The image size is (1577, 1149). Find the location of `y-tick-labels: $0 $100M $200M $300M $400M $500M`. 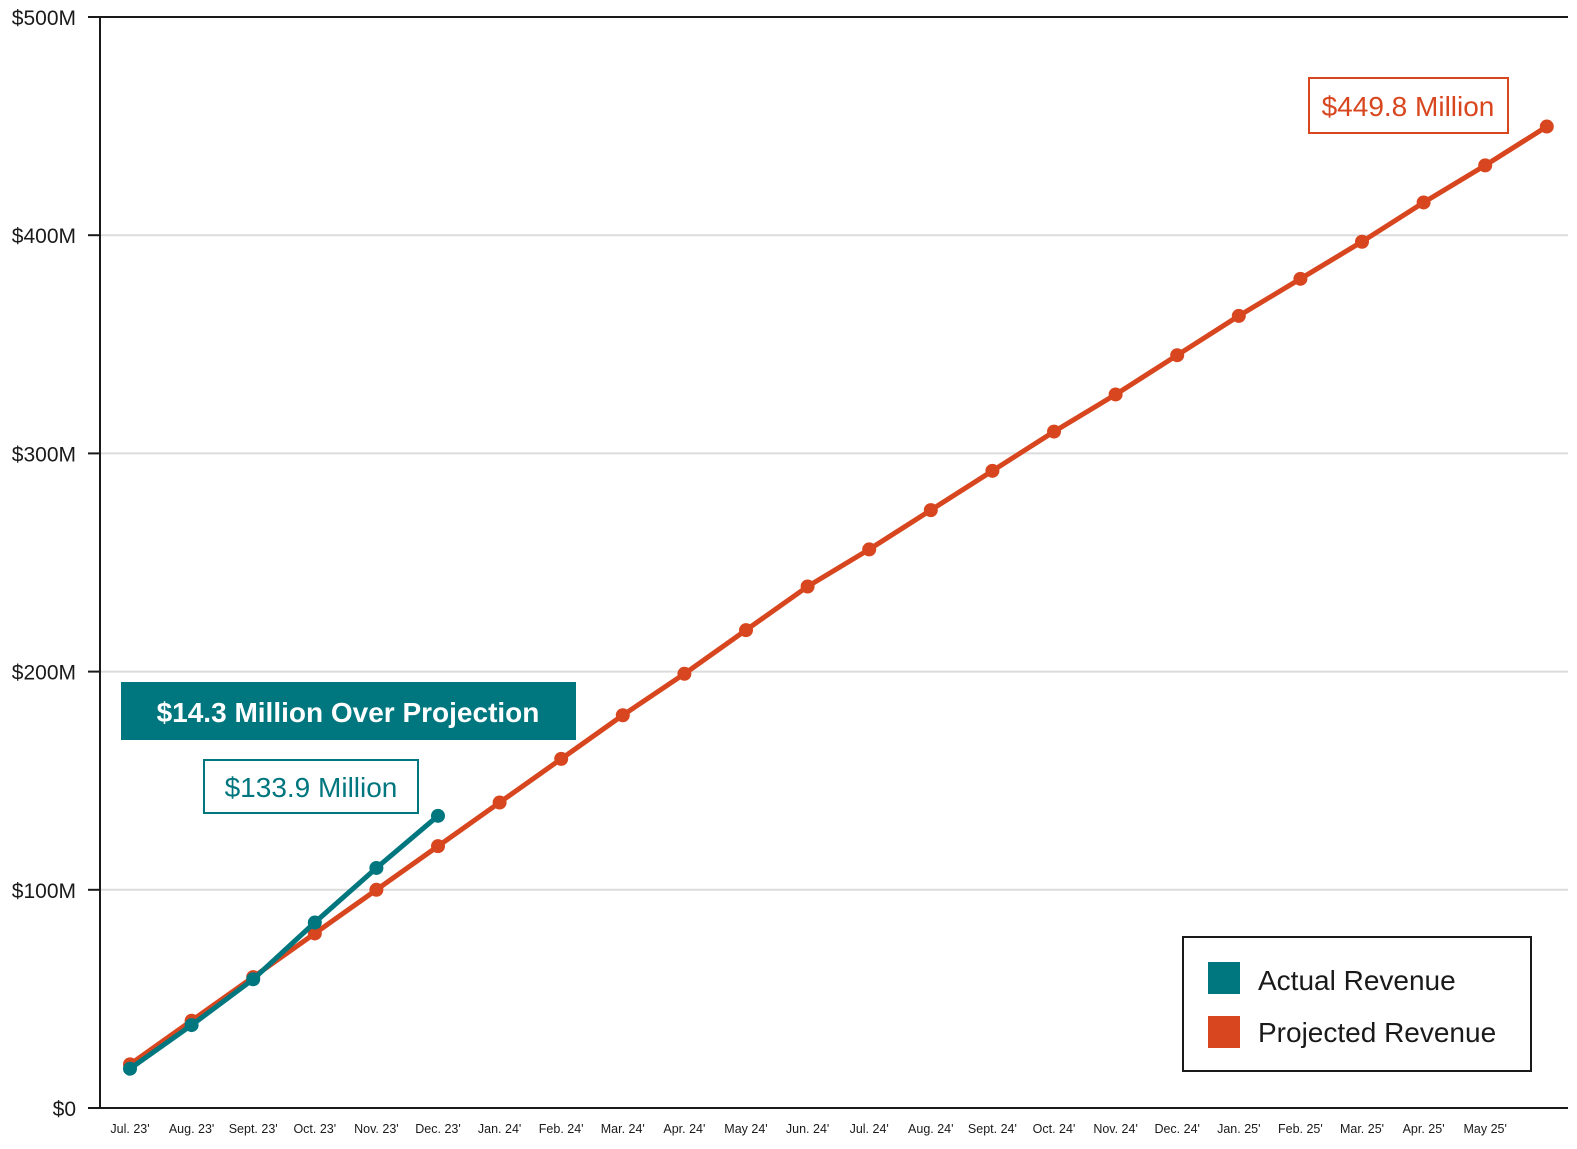

y-tick-labels: $0 $100M $200M $300M $400M $500M is located at coordinates (56, 564).